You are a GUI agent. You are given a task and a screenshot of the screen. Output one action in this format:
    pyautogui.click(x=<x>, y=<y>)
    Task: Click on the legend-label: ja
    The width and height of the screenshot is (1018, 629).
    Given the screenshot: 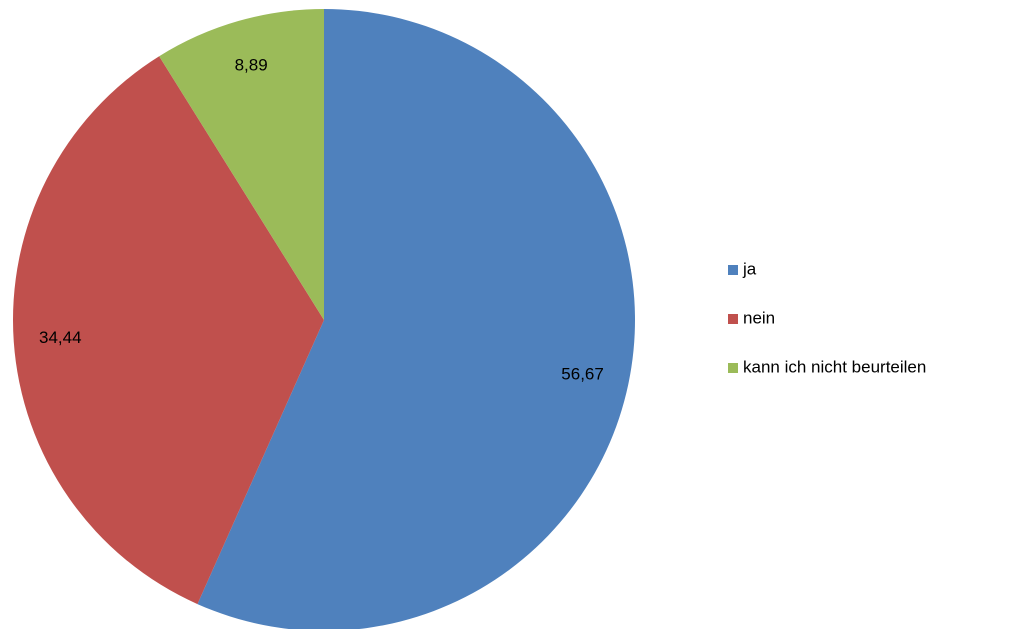 What is the action you would take?
    pyautogui.click(x=749, y=268)
    